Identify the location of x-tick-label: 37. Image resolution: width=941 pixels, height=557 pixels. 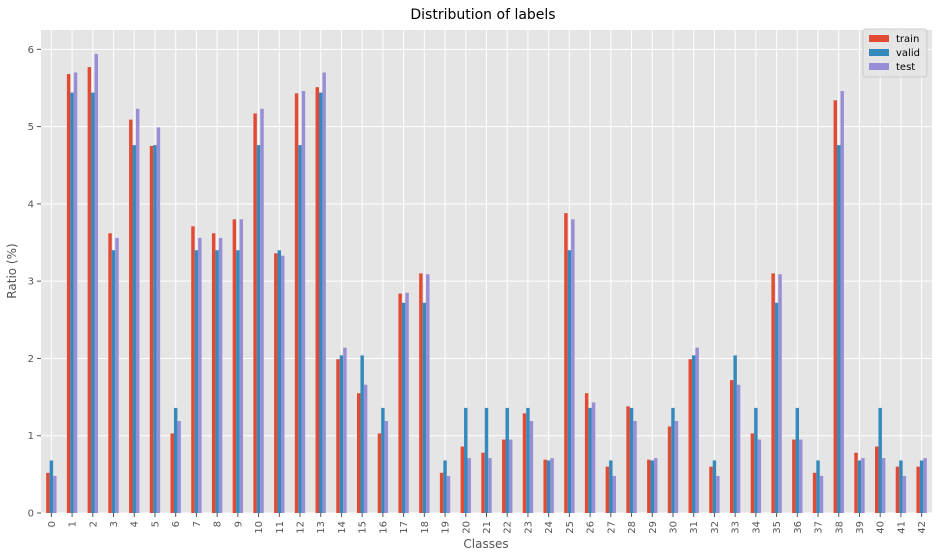
(819, 527).